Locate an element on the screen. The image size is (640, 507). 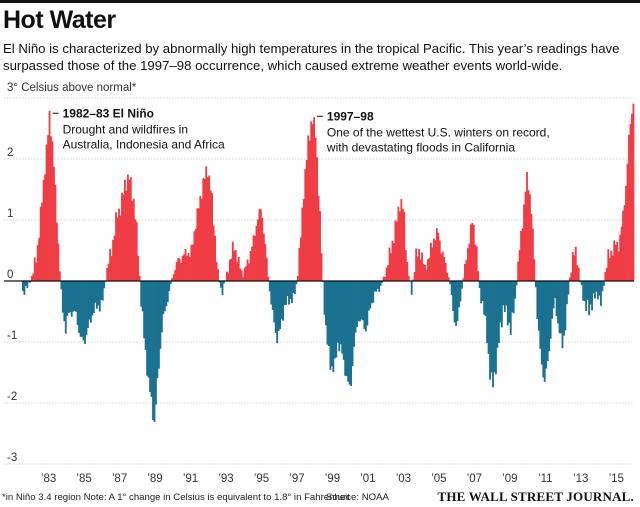
x-tick-label: ’89 is located at coordinates (154, 479).